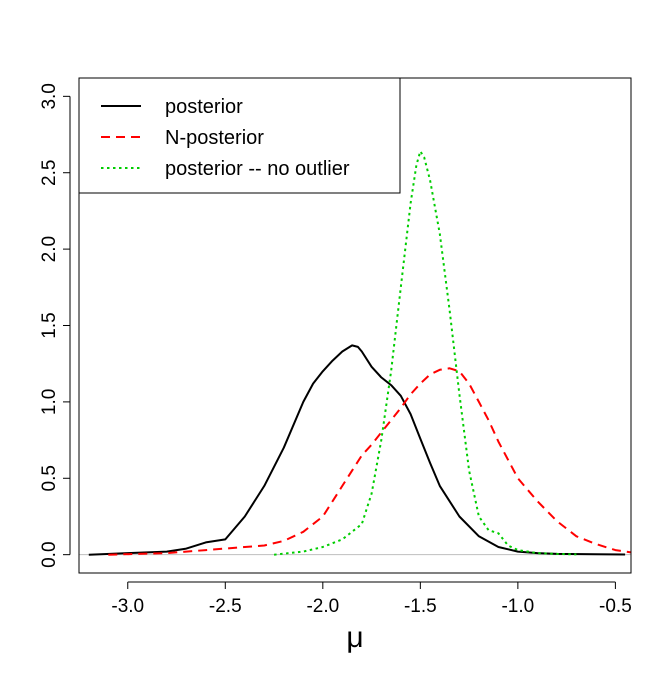 The image size is (672, 677). Describe the element at coordinates (214, 138) in the screenshot. I see `legend-label-1: N-posterior` at that location.